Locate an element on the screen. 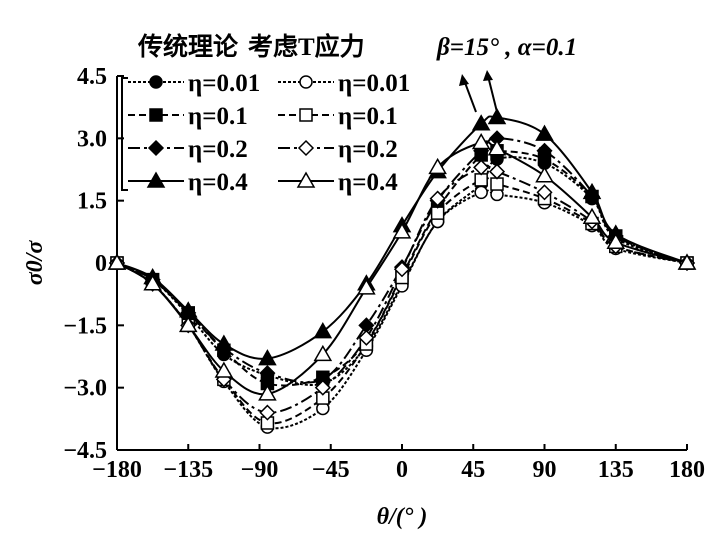 The height and width of the screenshot is (541, 725). x-tick-label: −135 is located at coordinates (188, 470).